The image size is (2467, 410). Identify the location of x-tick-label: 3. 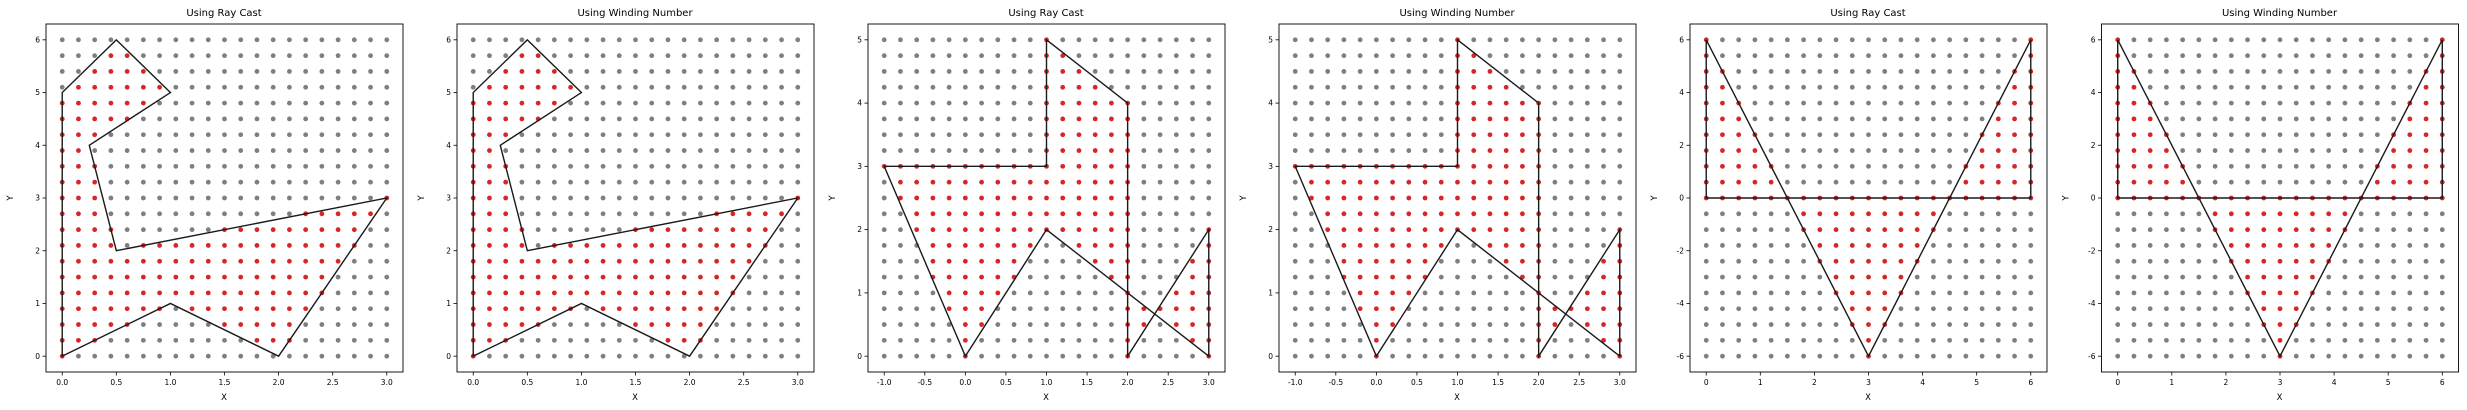
(2280, 382).